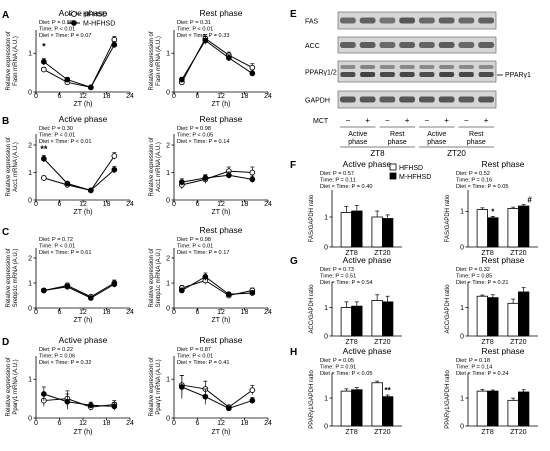  I want to click on zt-label: ZT20, so click(456, 153).